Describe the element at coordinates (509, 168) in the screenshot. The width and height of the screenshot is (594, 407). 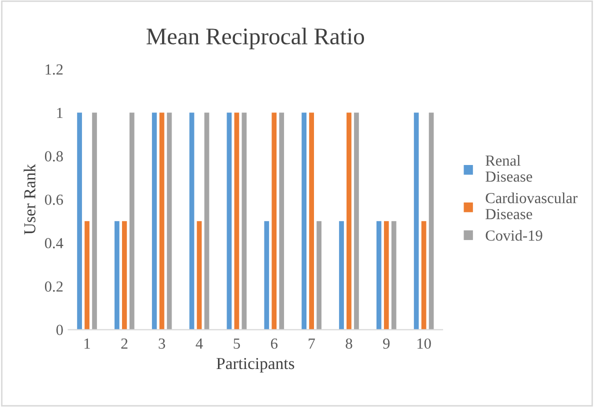
I see `legend-label: Renal Disease` at that location.